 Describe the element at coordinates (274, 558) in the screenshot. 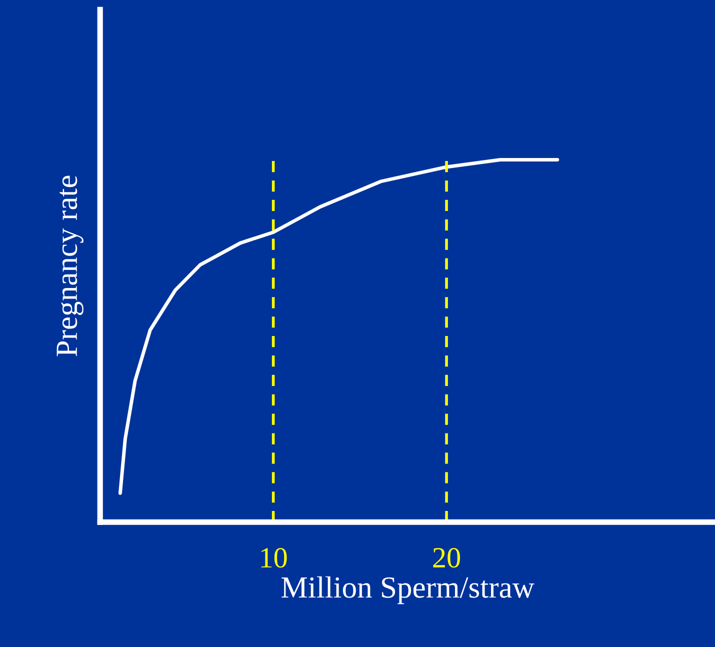

I see `x-tick-label: 10` at that location.